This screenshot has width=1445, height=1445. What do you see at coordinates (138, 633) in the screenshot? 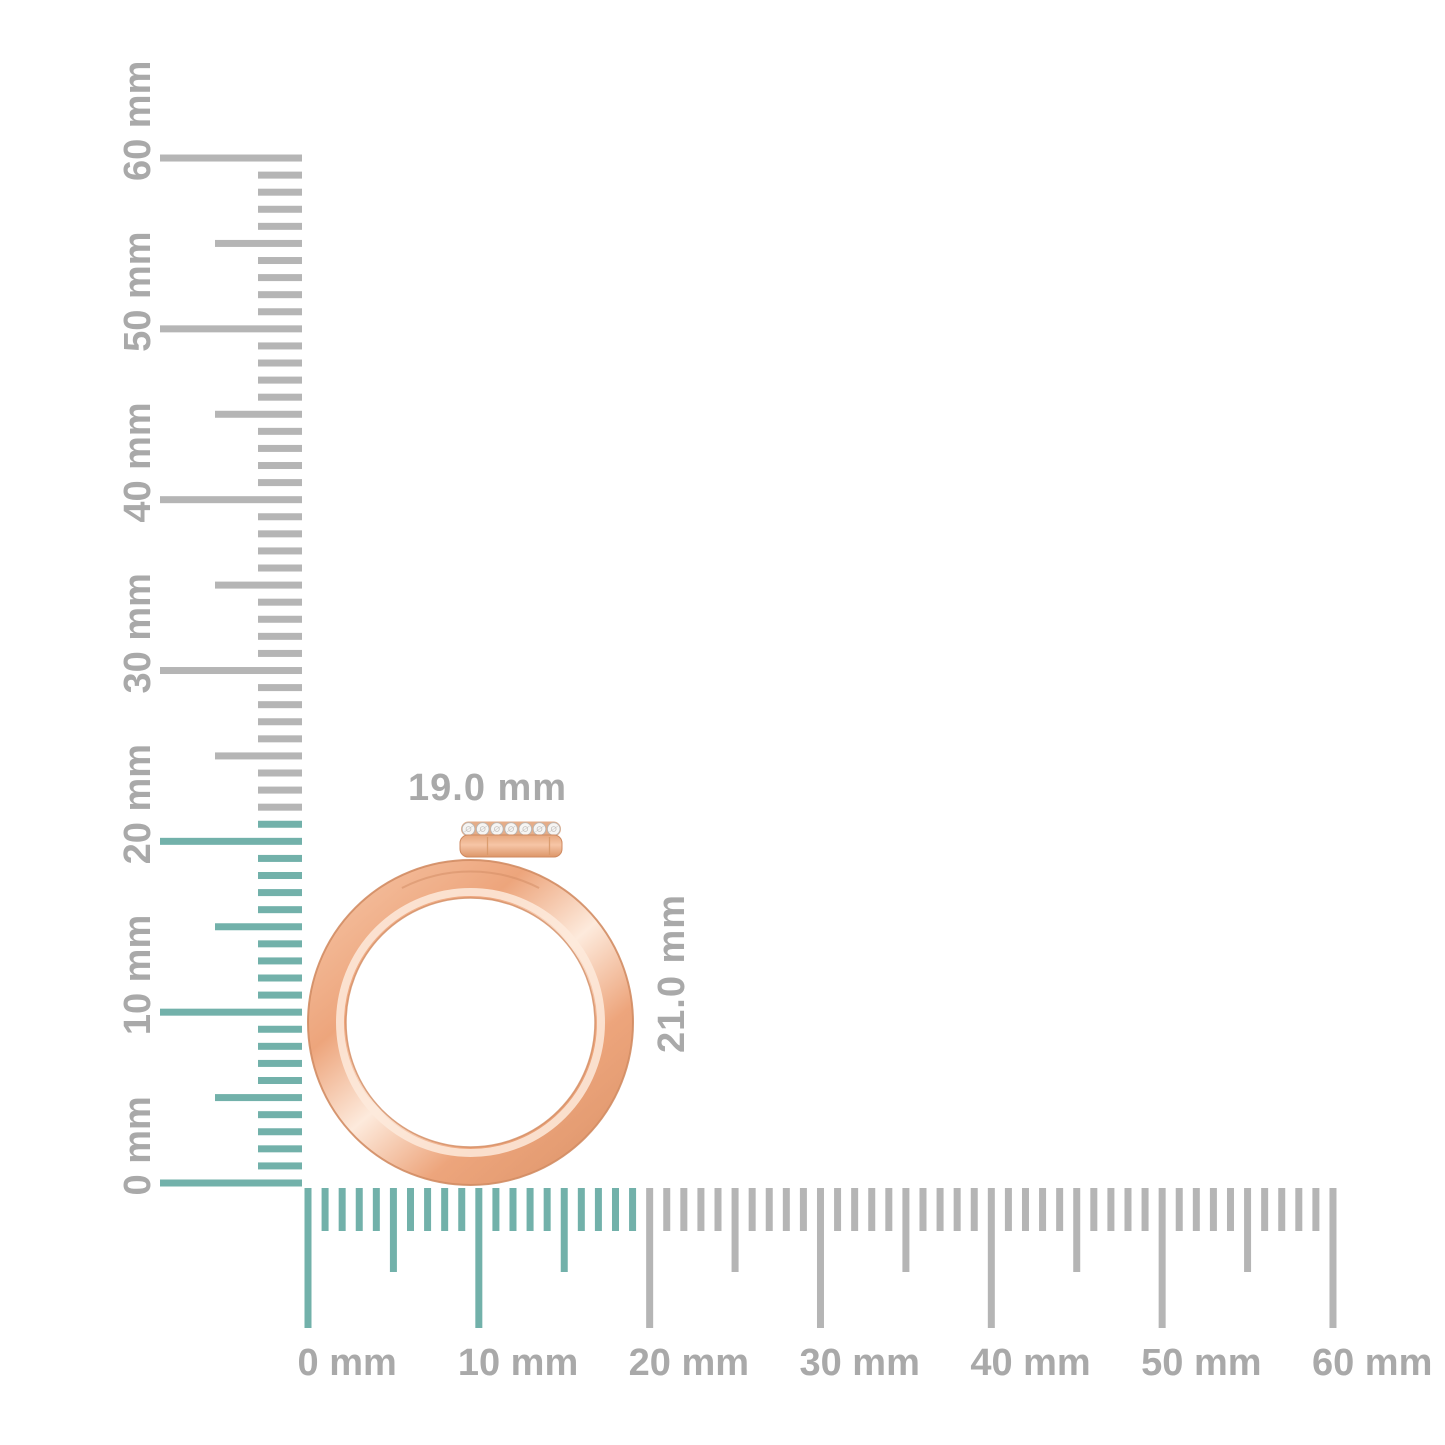
I see `vertical-ruler-label: 30 mm` at bounding box center [138, 633].